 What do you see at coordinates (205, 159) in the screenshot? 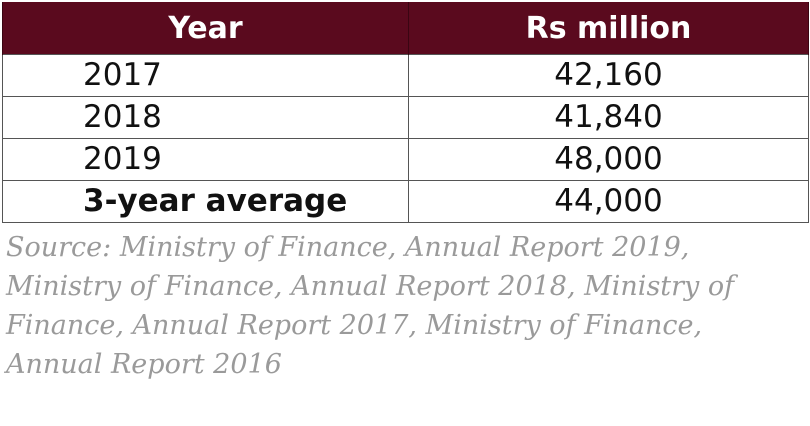
I see `year-cell: 2019` at bounding box center [205, 159].